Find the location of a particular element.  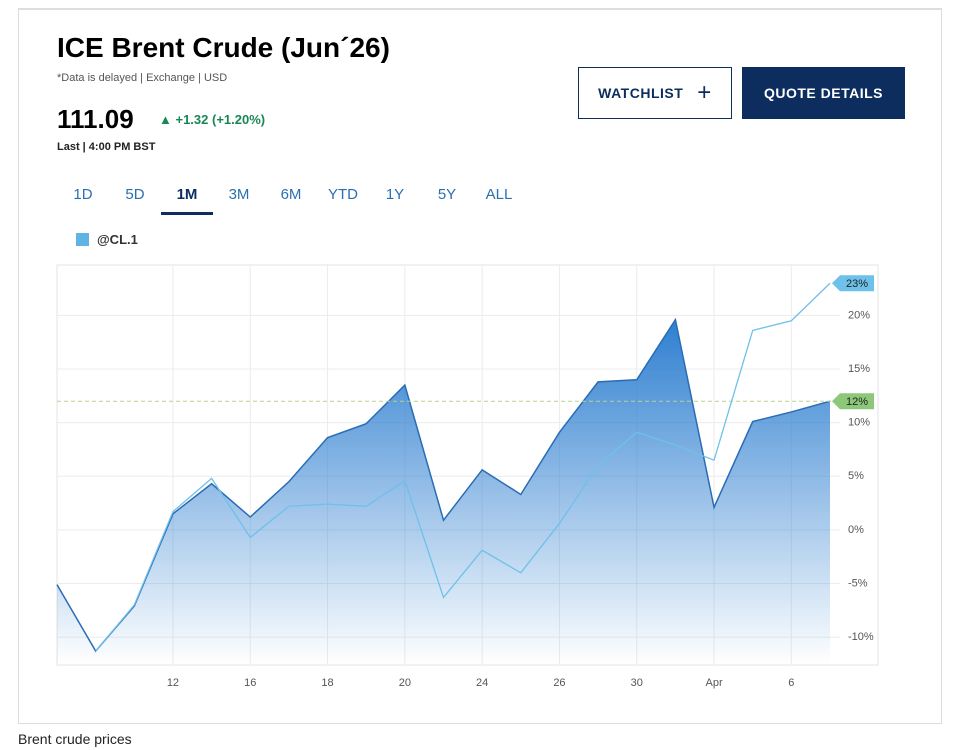

x-tick-label: 12 is located at coordinates (173, 683).